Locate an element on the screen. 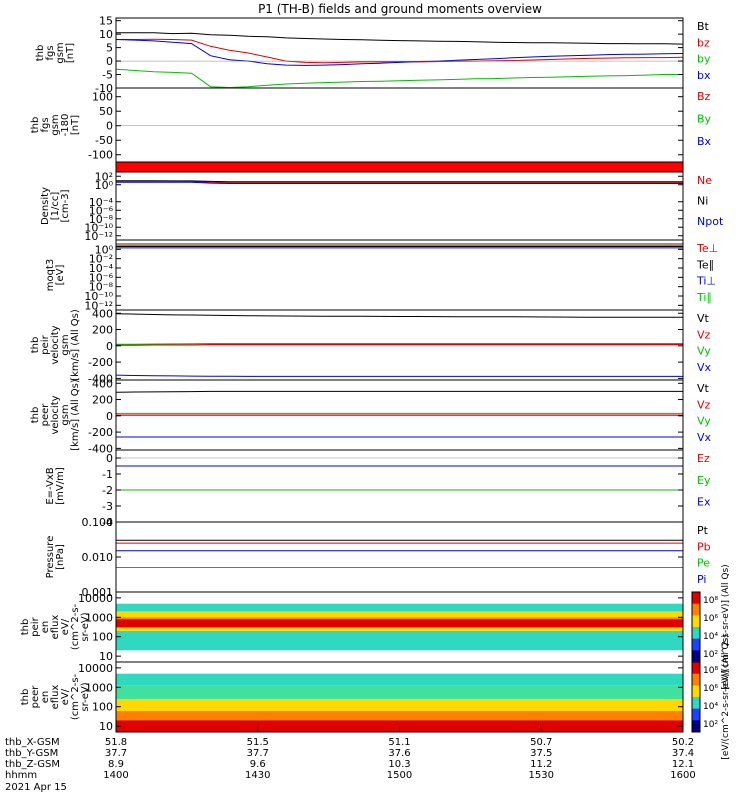 This screenshot has width=750, height=804. y-axis-label-line: en is located at coordinates (45, 627).